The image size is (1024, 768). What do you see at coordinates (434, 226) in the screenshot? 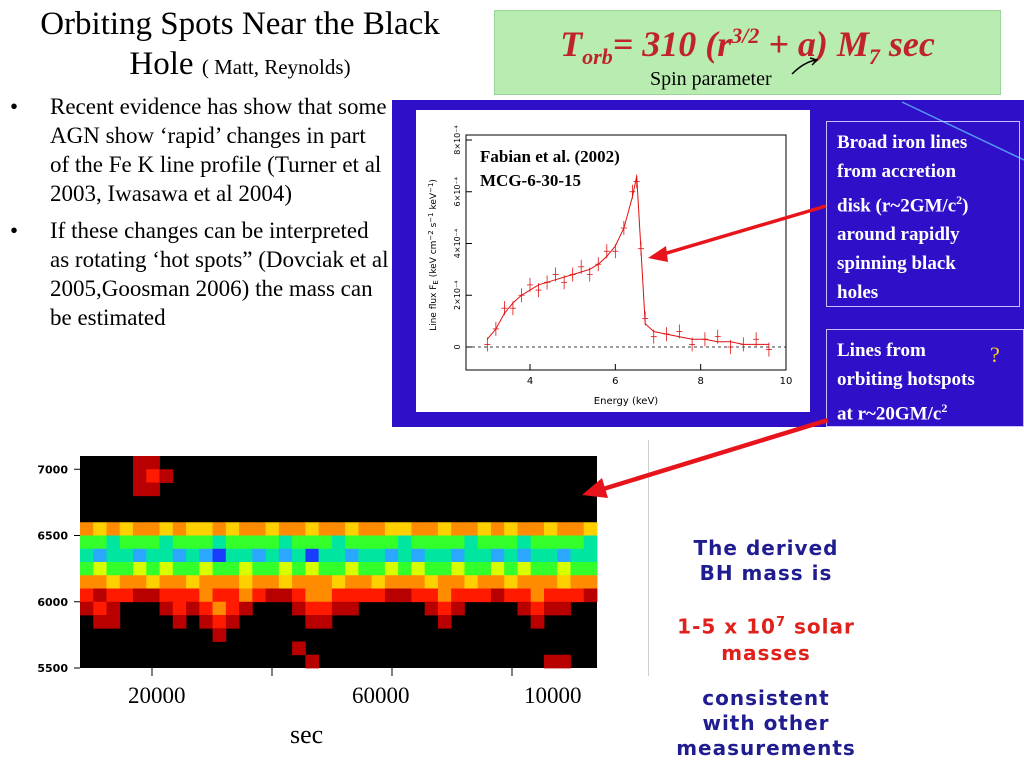
I see `ylabel-d: s` at bounding box center [434, 226].